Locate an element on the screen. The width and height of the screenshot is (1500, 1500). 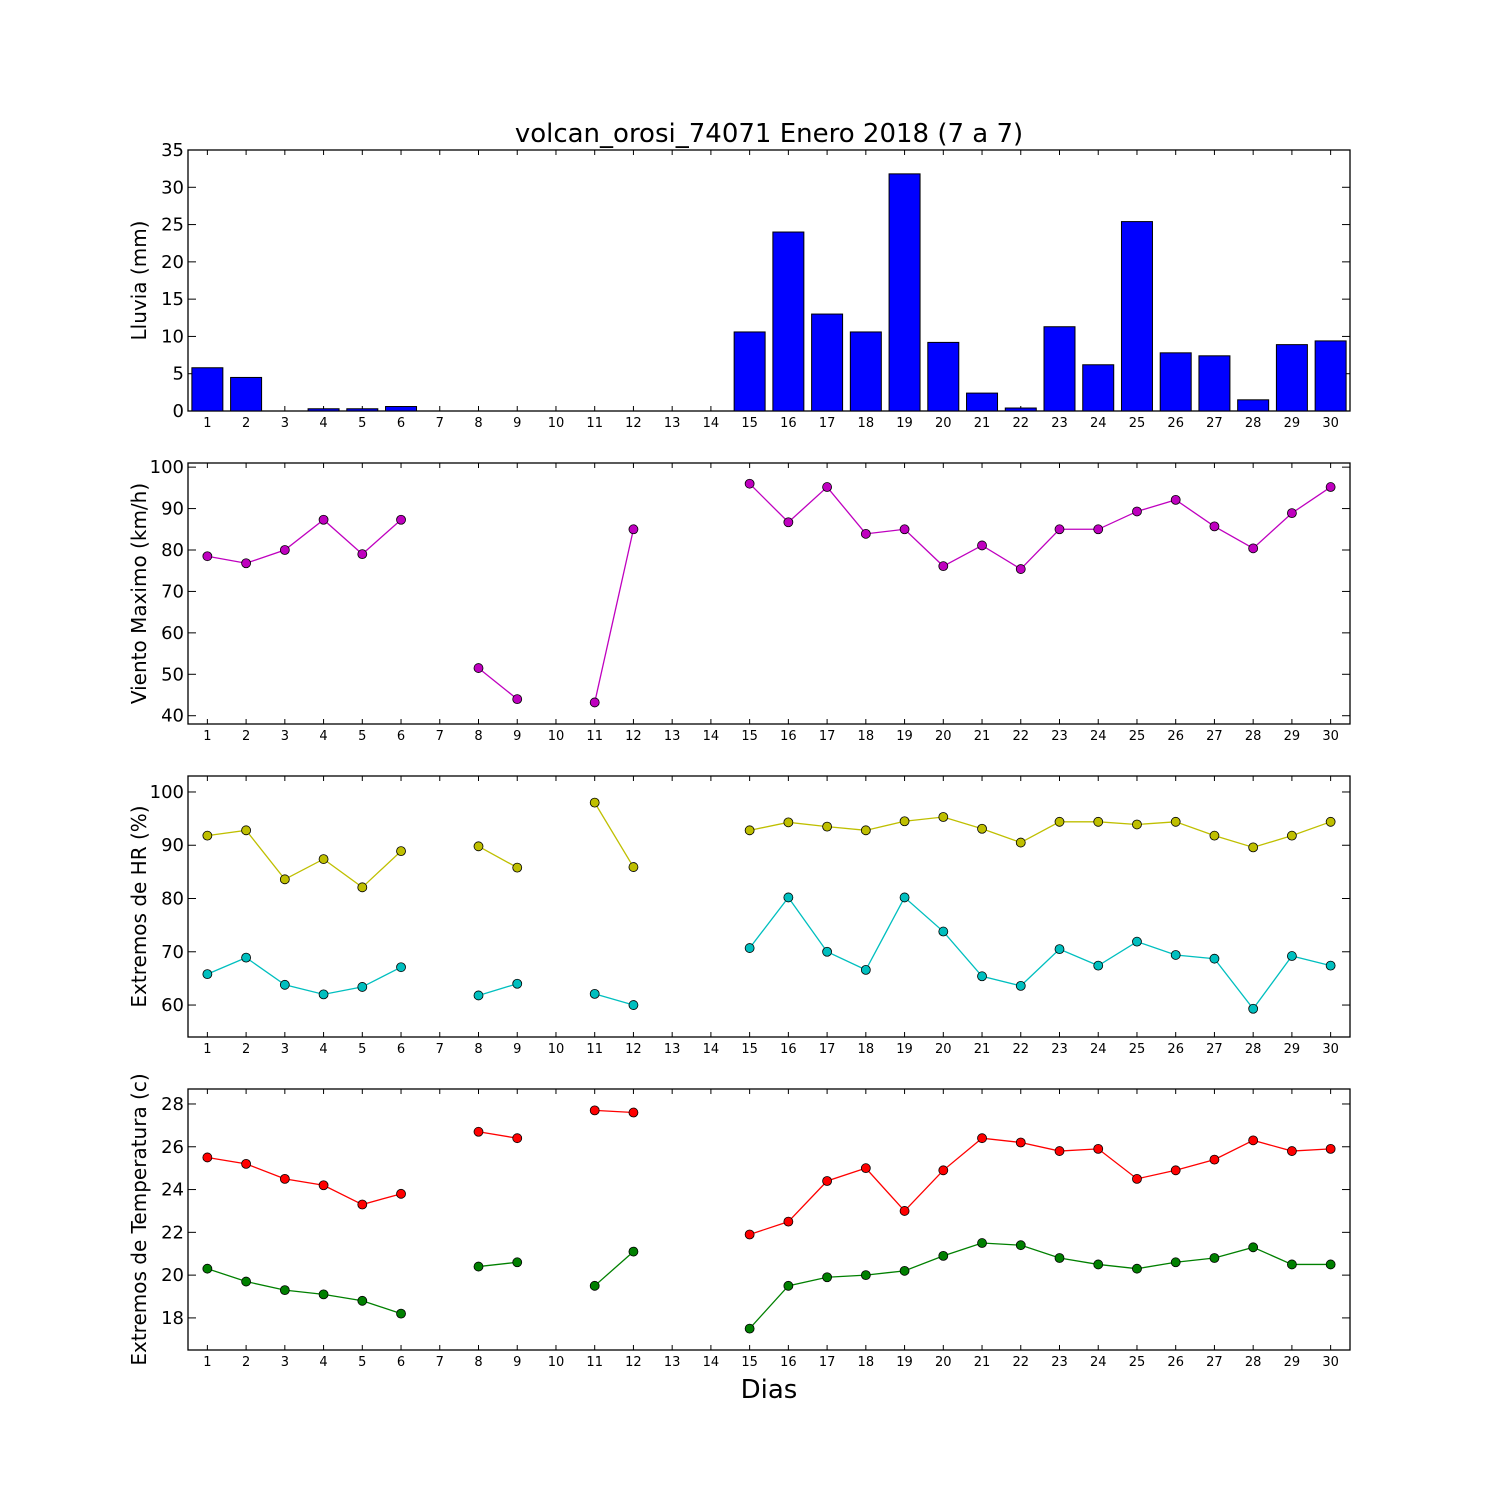
x-tick-label: 7 is located at coordinates (440, 1362).